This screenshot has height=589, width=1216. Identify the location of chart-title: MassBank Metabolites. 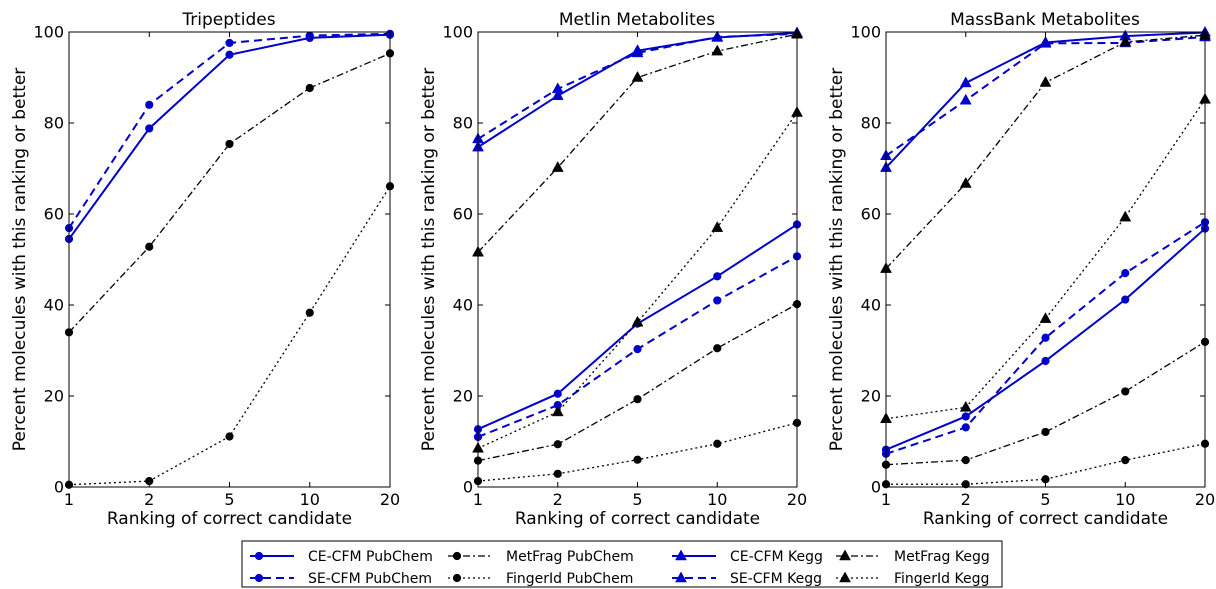
(1045, 20).